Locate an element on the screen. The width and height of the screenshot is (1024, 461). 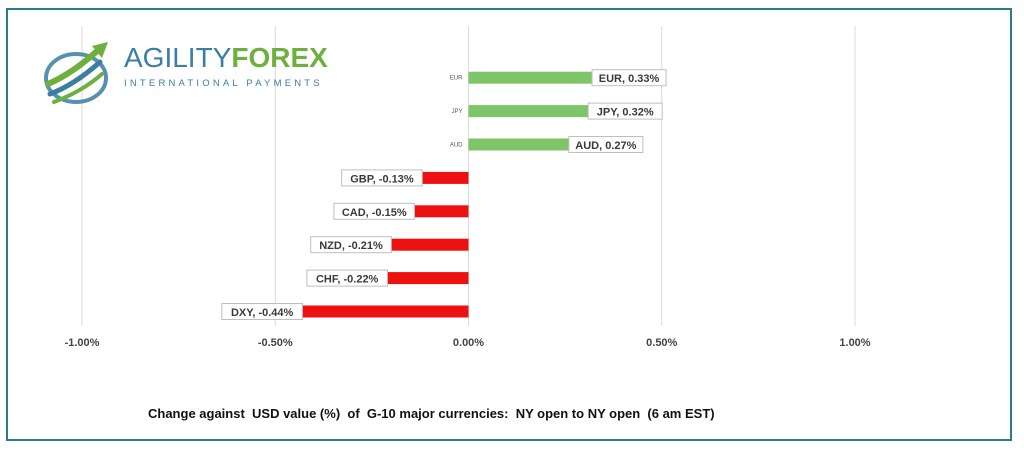
x-tick-label: -0.50% is located at coordinates (275, 343).